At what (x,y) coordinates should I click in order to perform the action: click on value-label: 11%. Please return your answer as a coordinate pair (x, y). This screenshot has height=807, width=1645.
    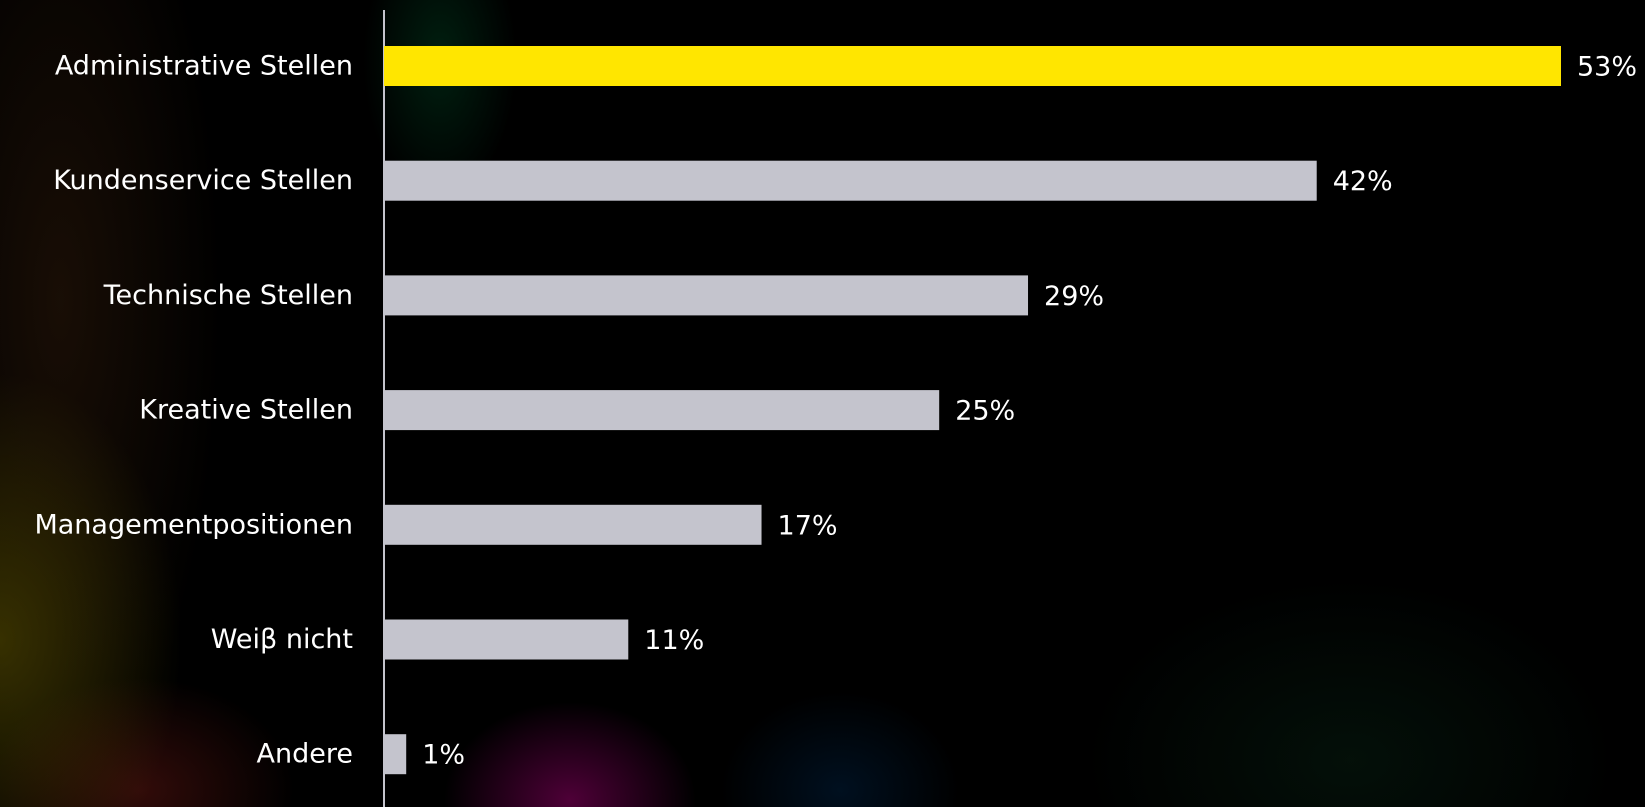
    Looking at the image, I should click on (674, 640).